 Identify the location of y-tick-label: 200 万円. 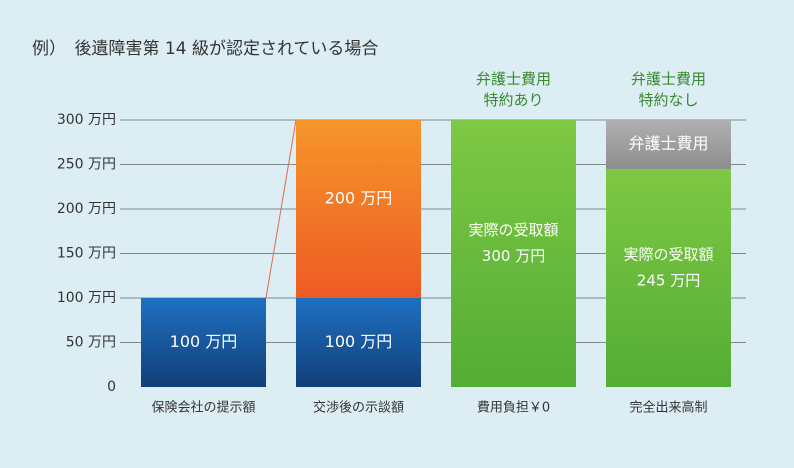
(86, 209).